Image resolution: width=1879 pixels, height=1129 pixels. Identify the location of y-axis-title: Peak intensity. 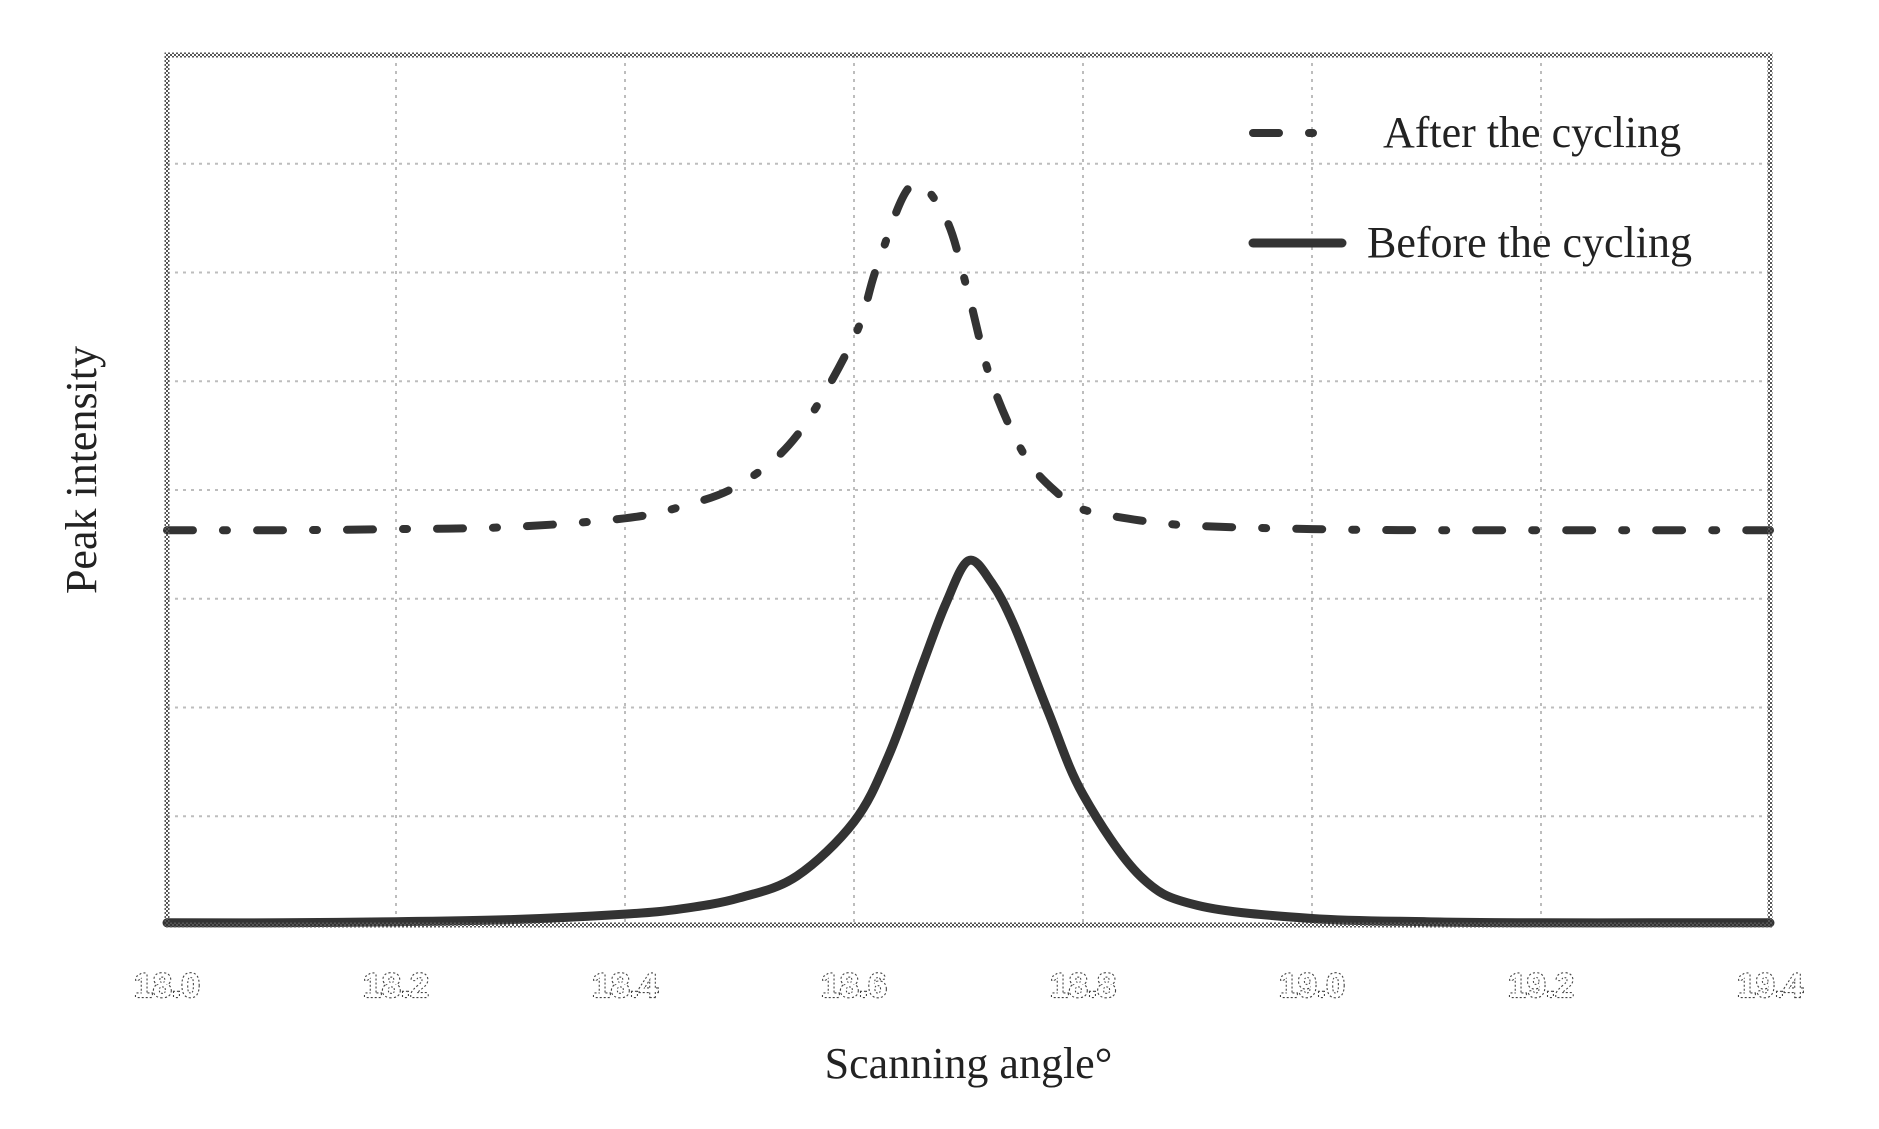
(81, 470).